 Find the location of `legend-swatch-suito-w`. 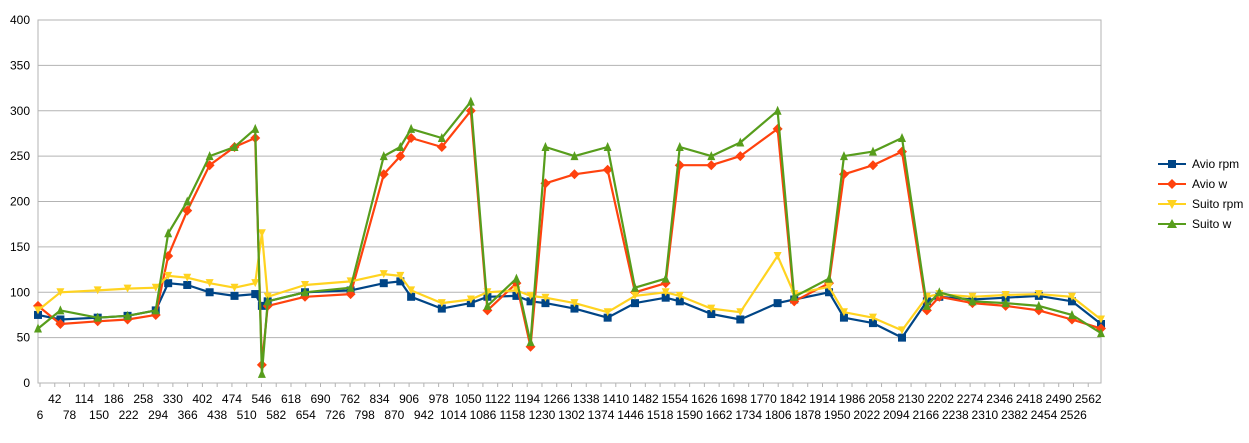

legend-swatch-suito-w is located at coordinates (1172, 223).